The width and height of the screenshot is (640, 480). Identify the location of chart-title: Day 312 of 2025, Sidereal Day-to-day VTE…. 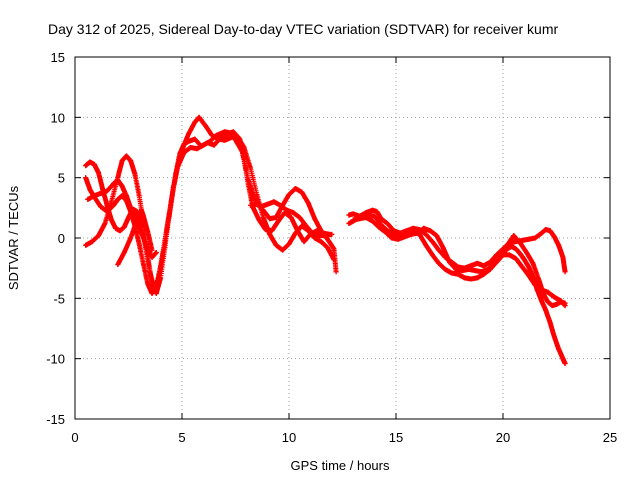
(303, 29).